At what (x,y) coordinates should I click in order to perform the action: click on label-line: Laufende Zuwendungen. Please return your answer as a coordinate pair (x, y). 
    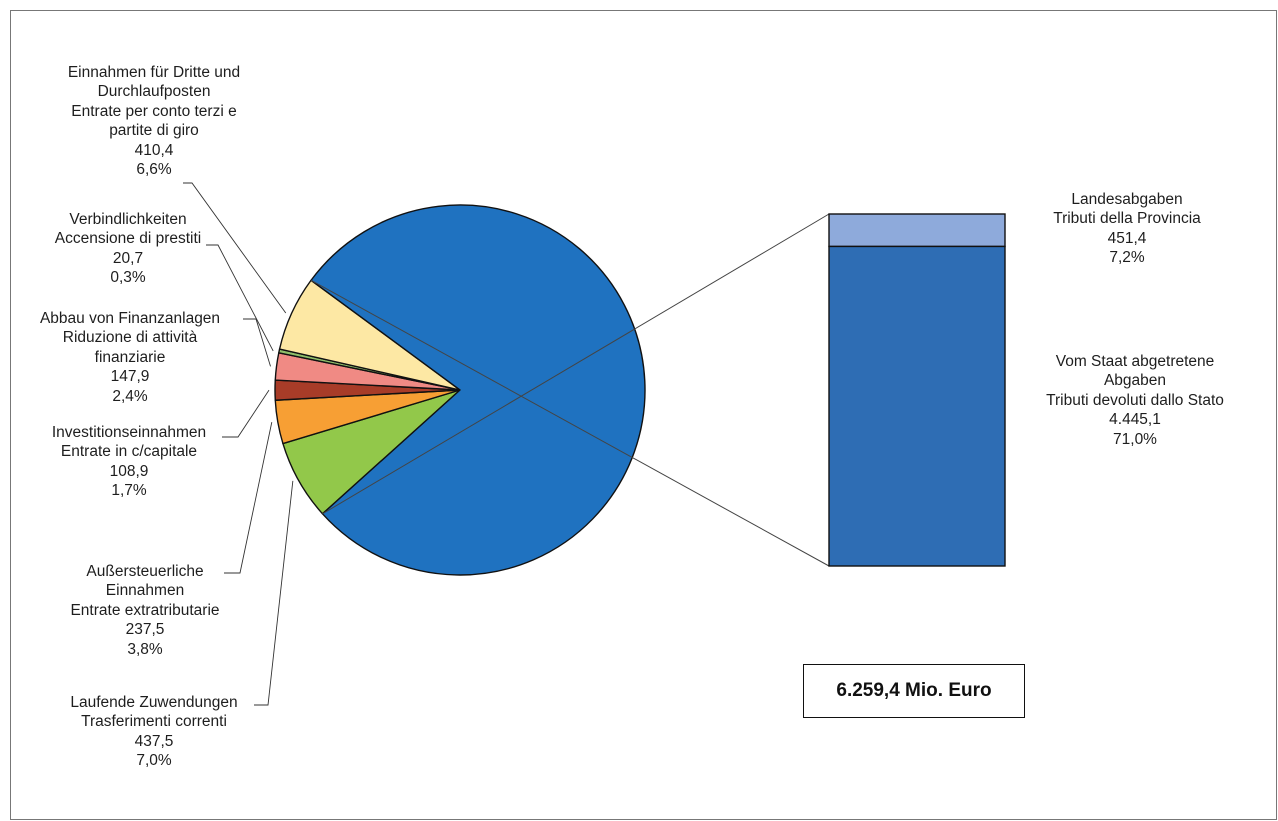
    Looking at the image, I should click on (154, 702).